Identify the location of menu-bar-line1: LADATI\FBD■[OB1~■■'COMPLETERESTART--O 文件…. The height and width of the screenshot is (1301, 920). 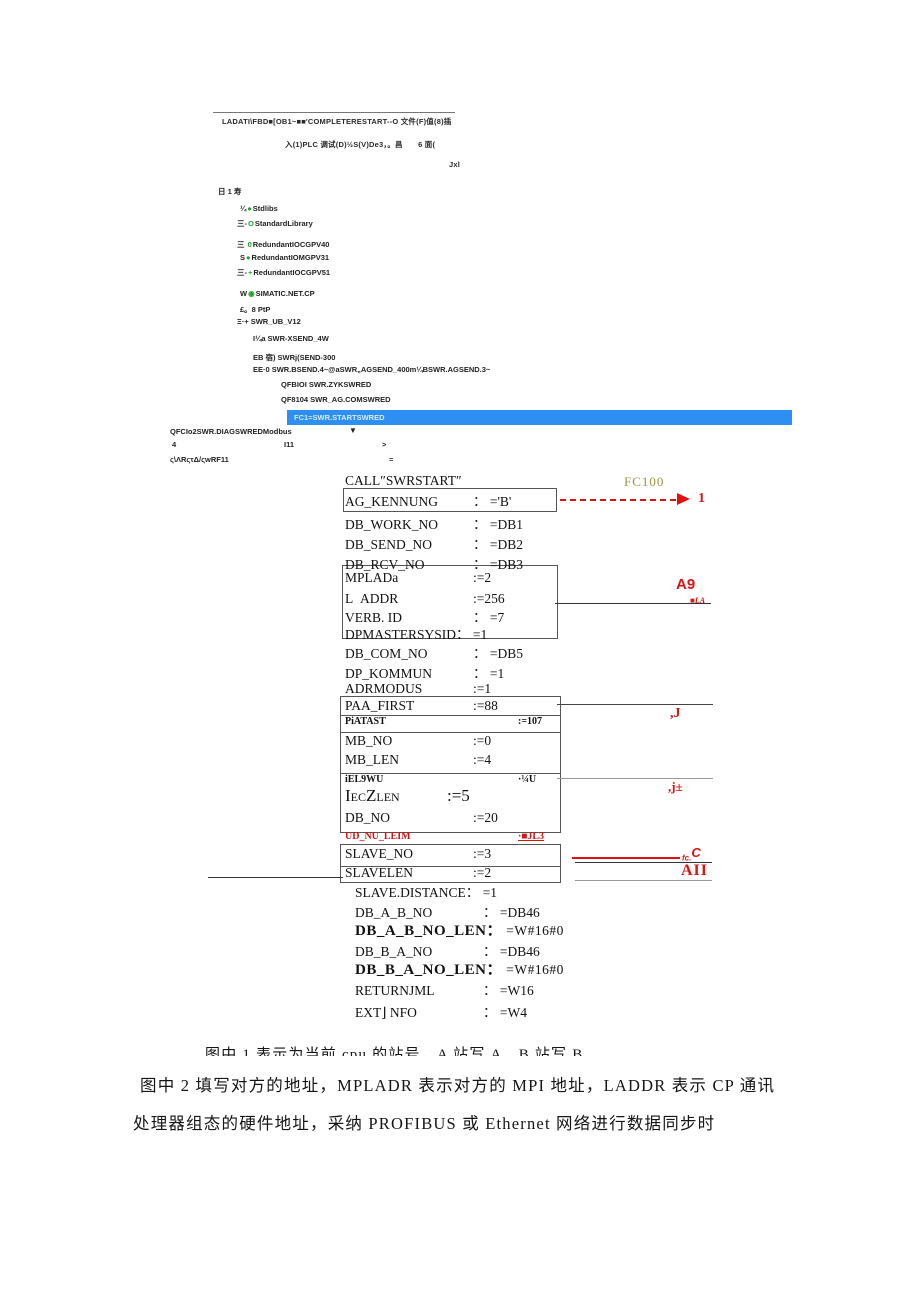
(337, 121).